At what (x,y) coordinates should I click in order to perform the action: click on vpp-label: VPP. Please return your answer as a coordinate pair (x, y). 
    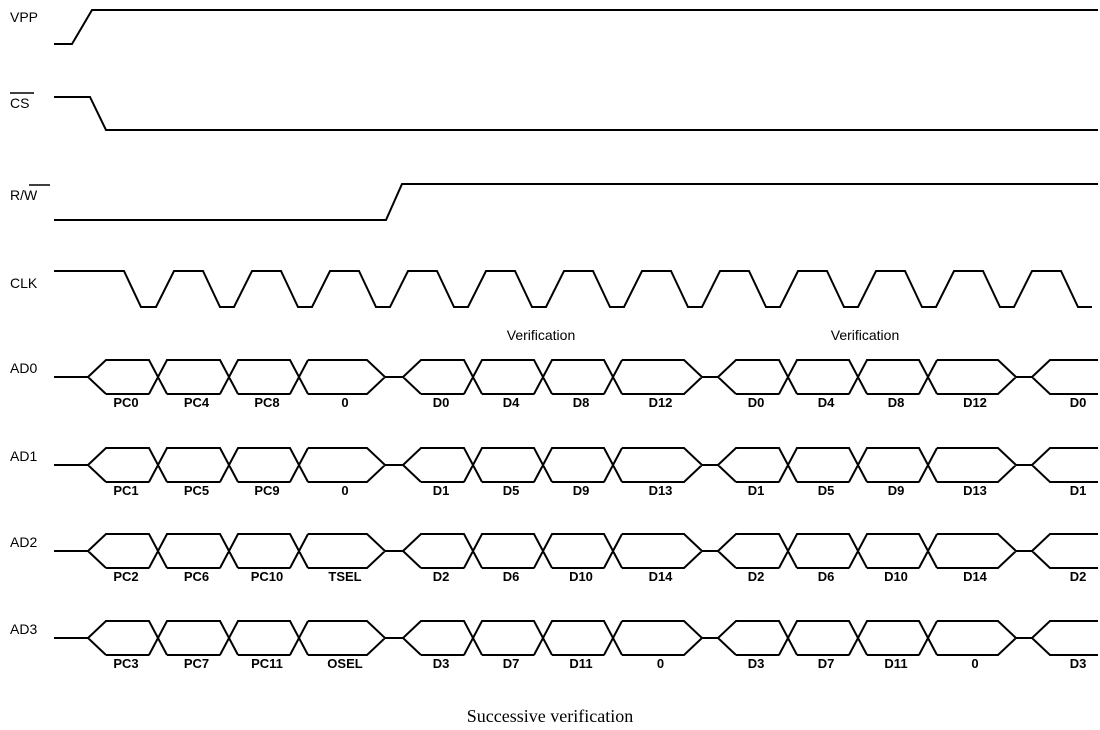
    Looking at the image, I should click on (24, 17).